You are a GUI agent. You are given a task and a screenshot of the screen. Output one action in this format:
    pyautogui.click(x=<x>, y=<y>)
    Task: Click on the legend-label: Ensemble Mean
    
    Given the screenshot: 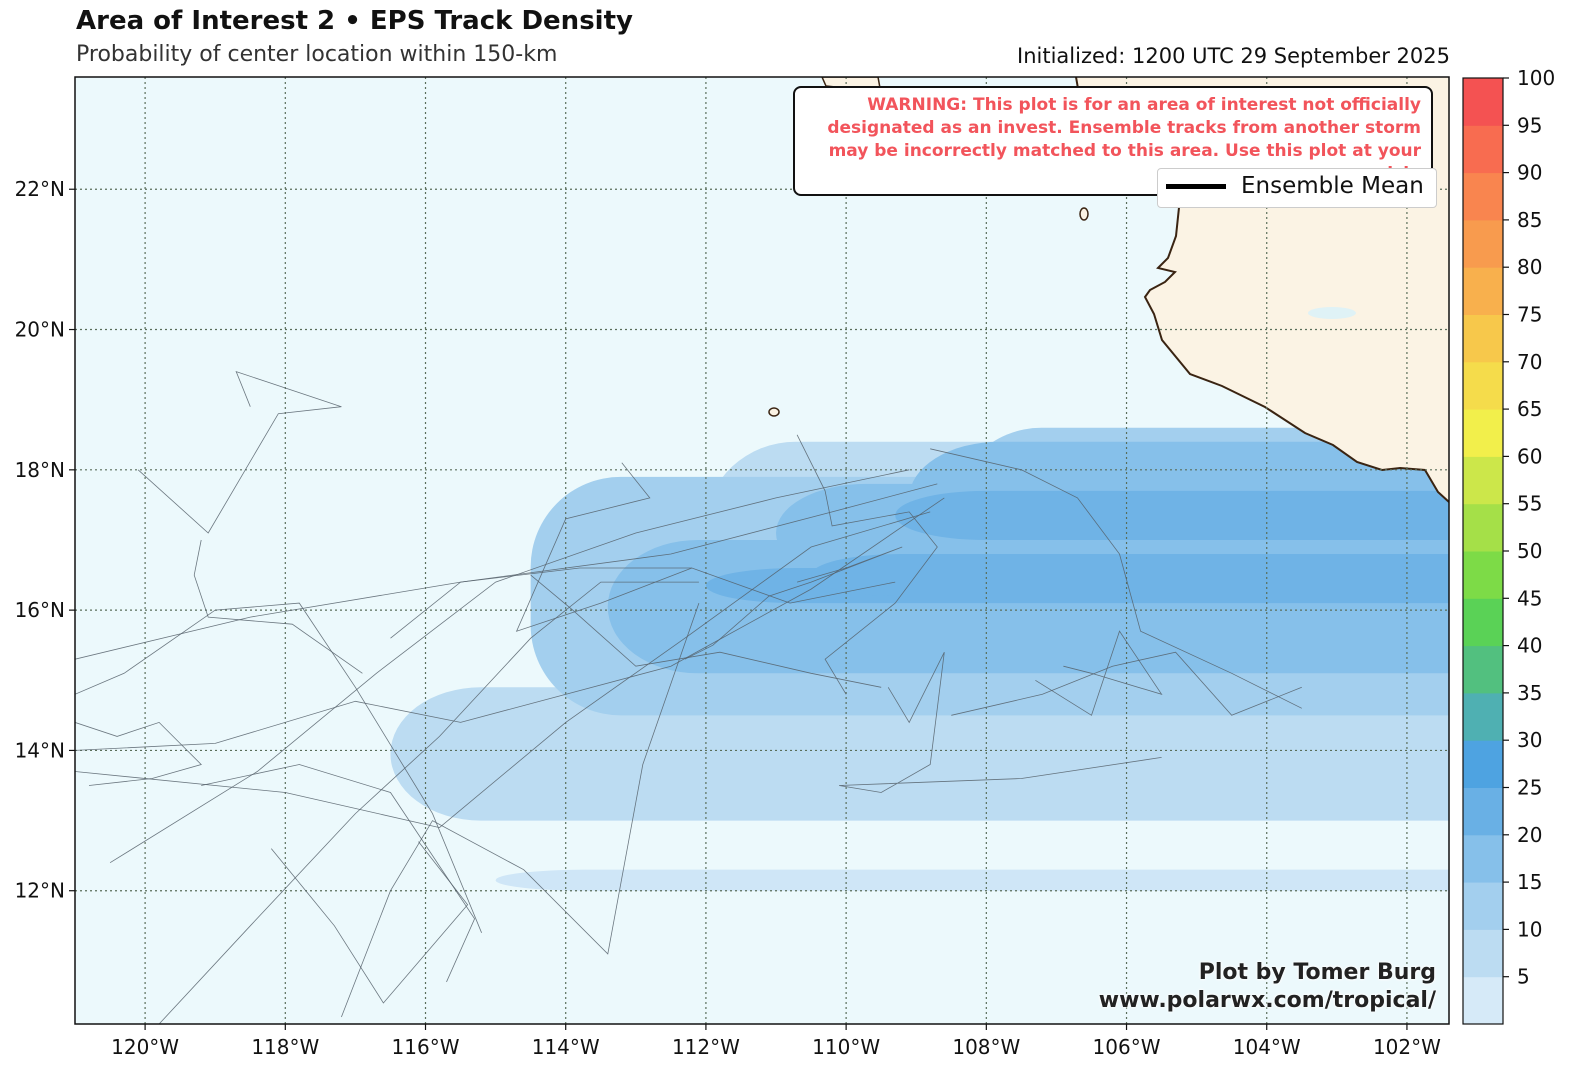 What is the action you would take?
    pyautogui.click(x=1332, y=186)
    